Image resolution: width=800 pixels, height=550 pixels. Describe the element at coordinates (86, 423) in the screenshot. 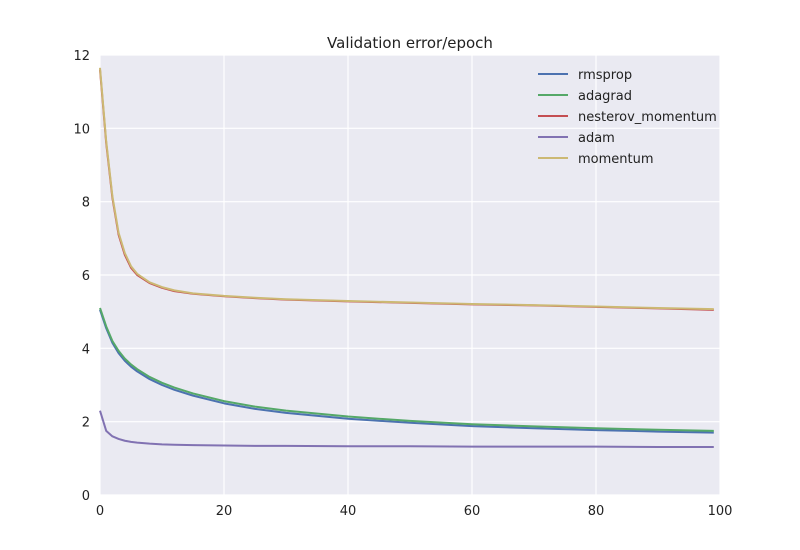

I see `y-tick-label: 2` at that location.